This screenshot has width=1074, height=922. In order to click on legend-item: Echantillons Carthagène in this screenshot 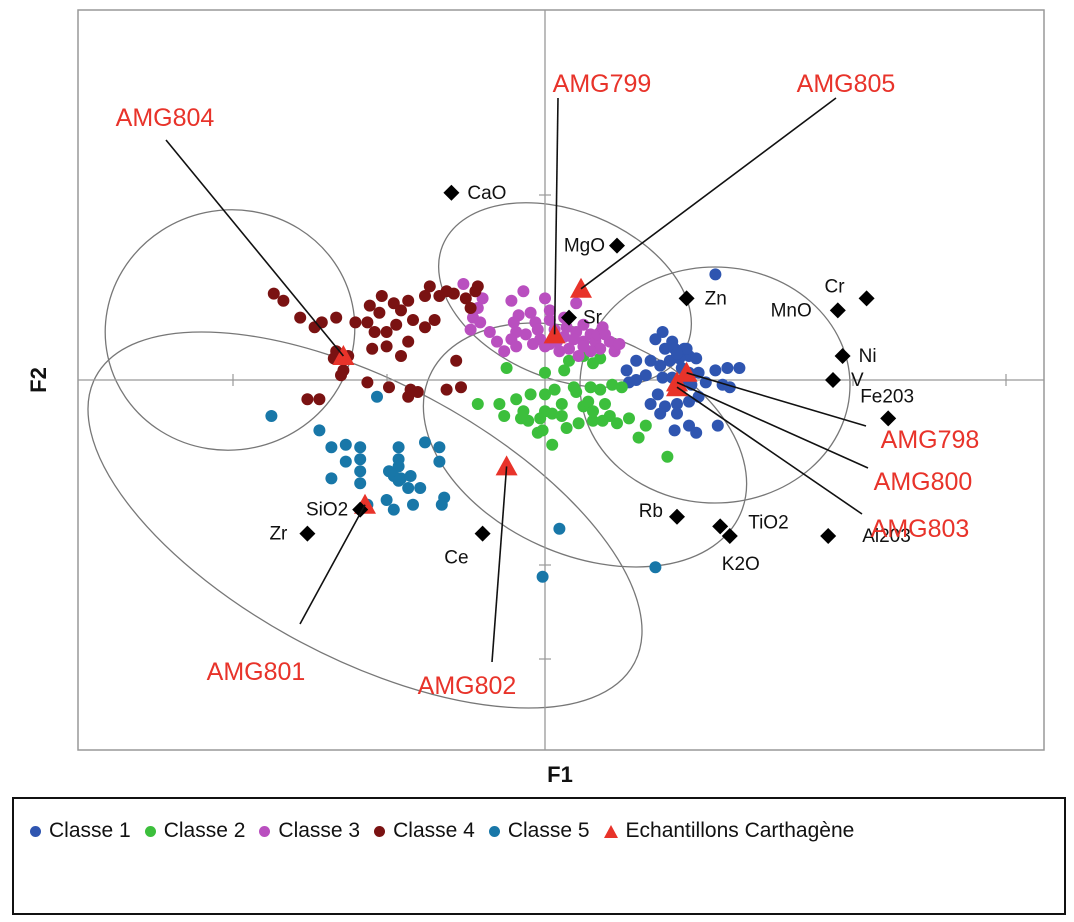, I will do `click(729, 831)`.